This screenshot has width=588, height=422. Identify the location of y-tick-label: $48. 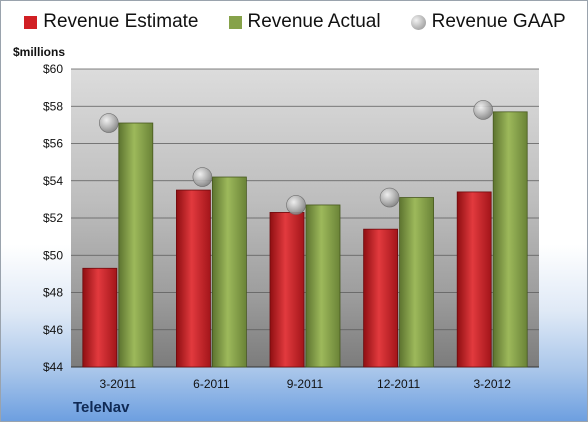
(53, 293).